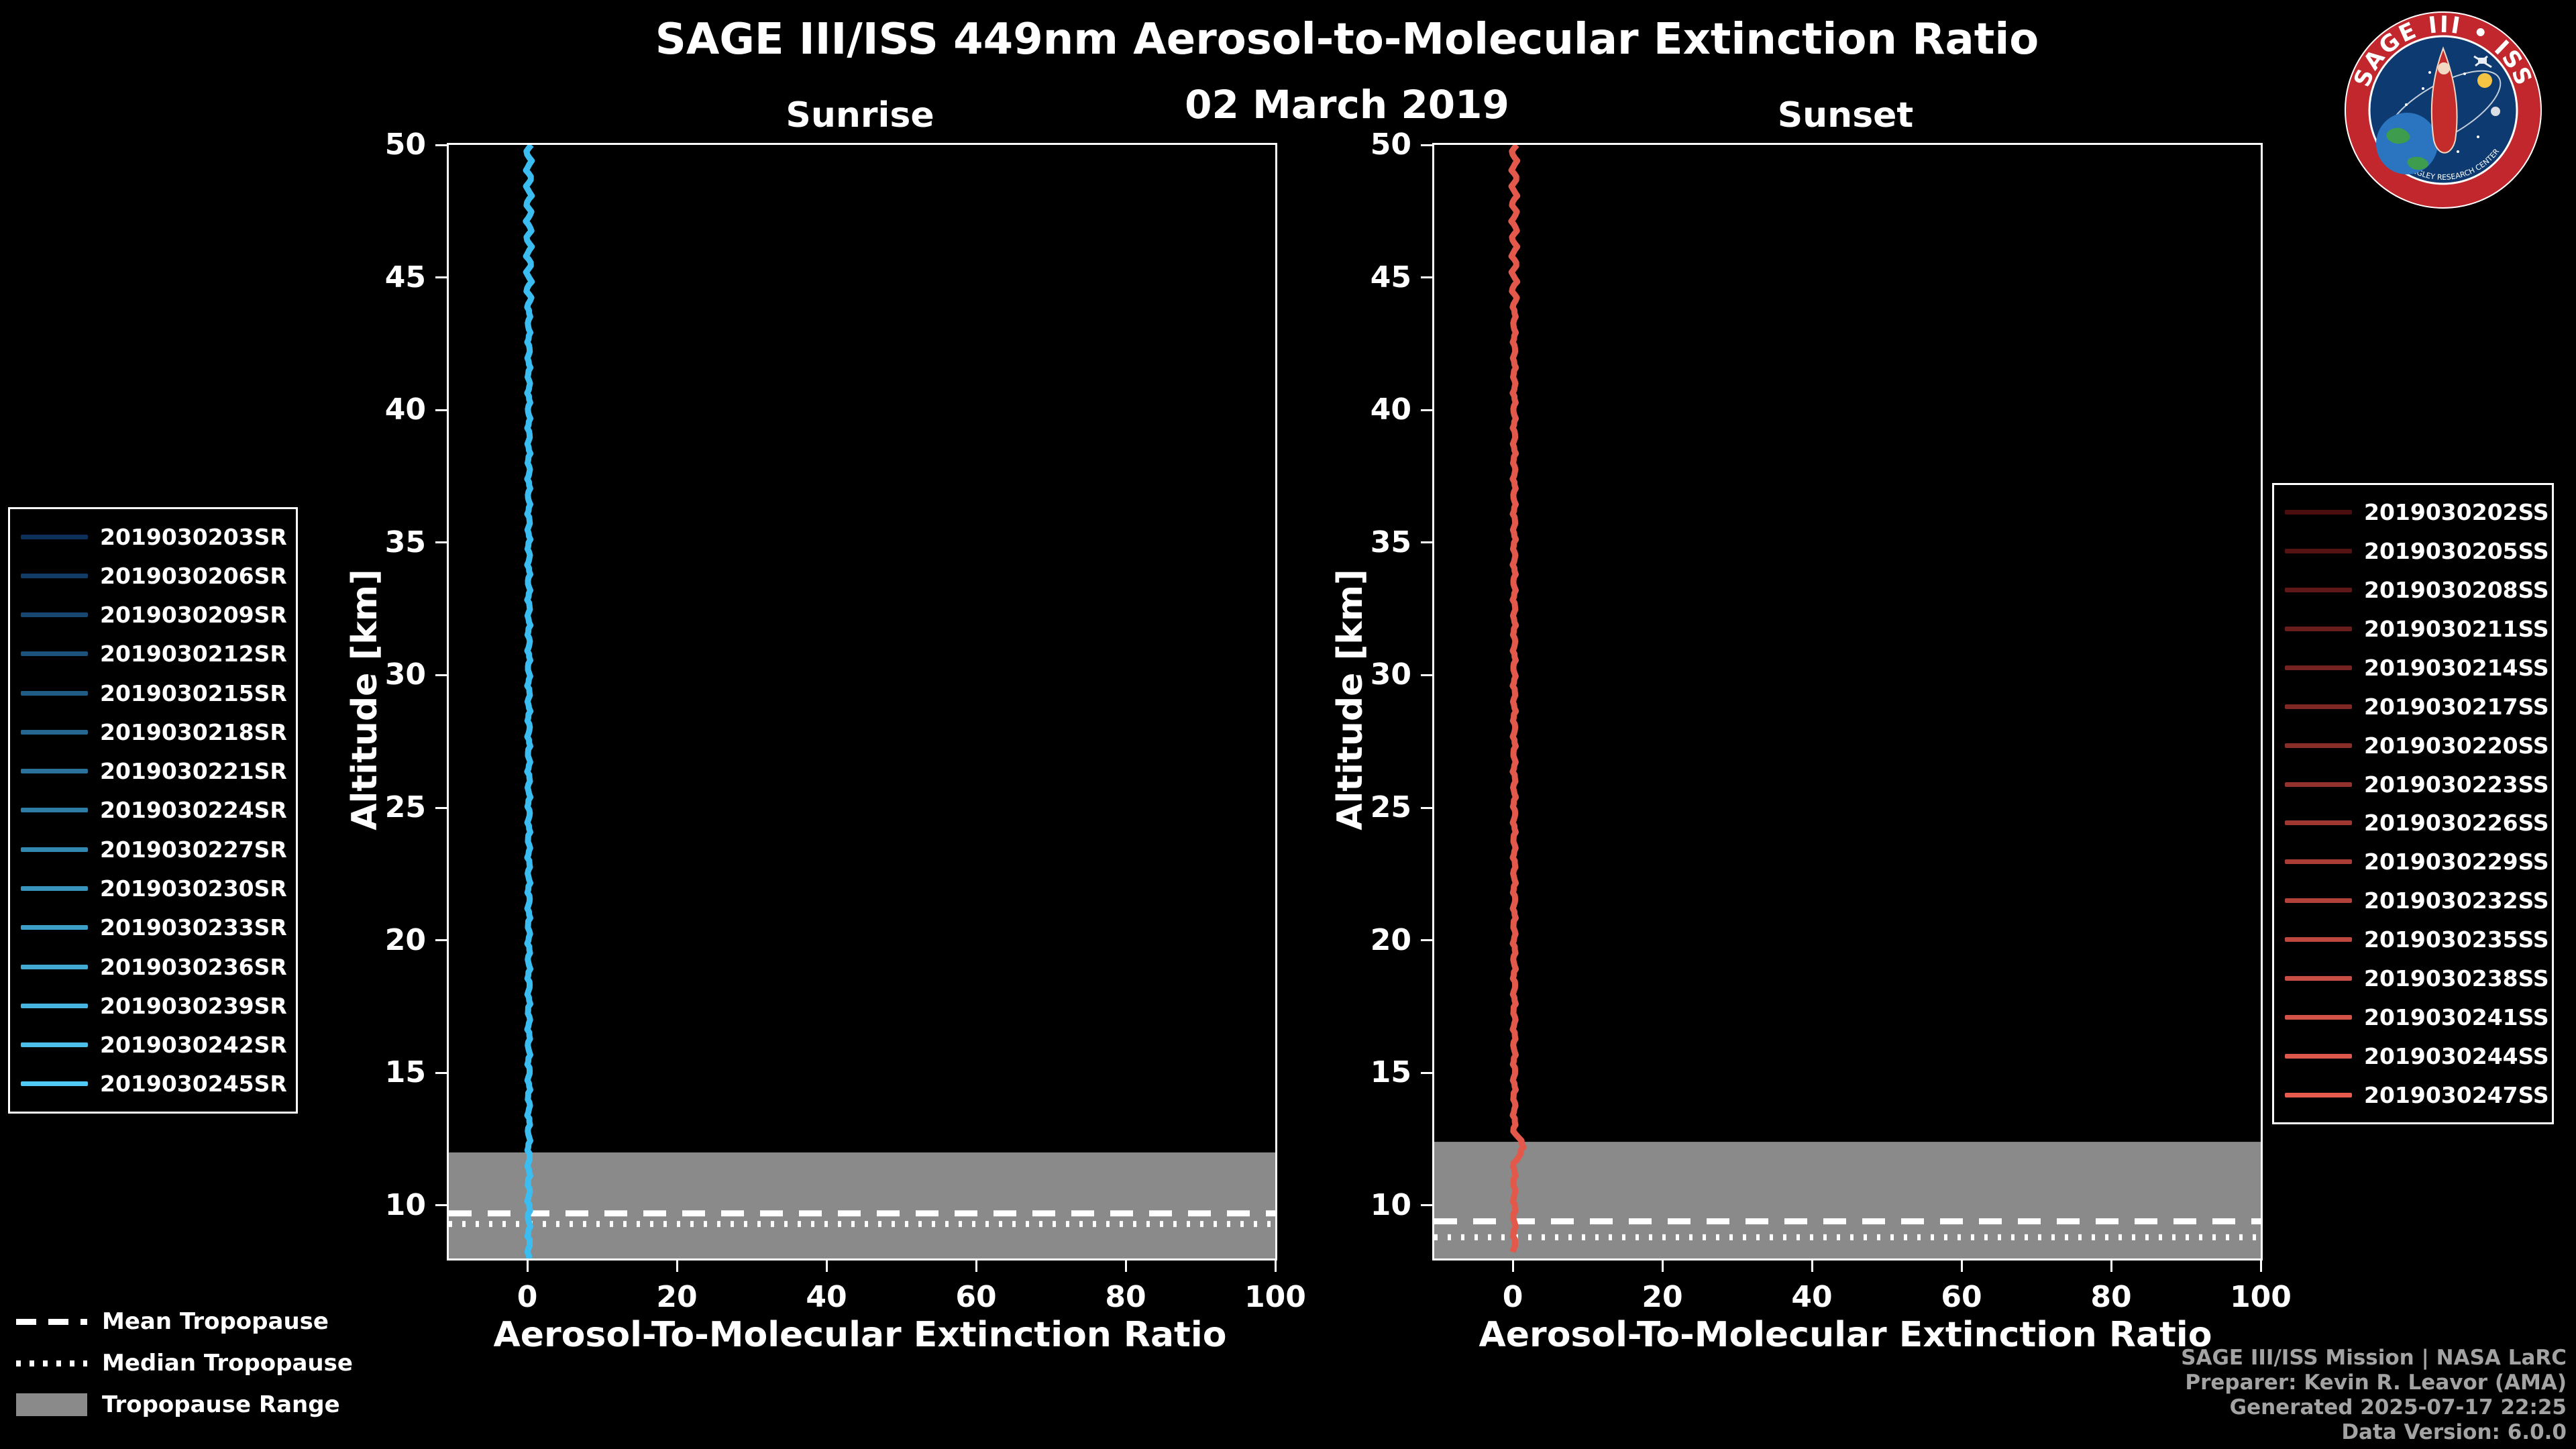  I want to click on credit-line-preparer: Preparer: Kevin R. Leavor (AMA), so click(2376, 1383).